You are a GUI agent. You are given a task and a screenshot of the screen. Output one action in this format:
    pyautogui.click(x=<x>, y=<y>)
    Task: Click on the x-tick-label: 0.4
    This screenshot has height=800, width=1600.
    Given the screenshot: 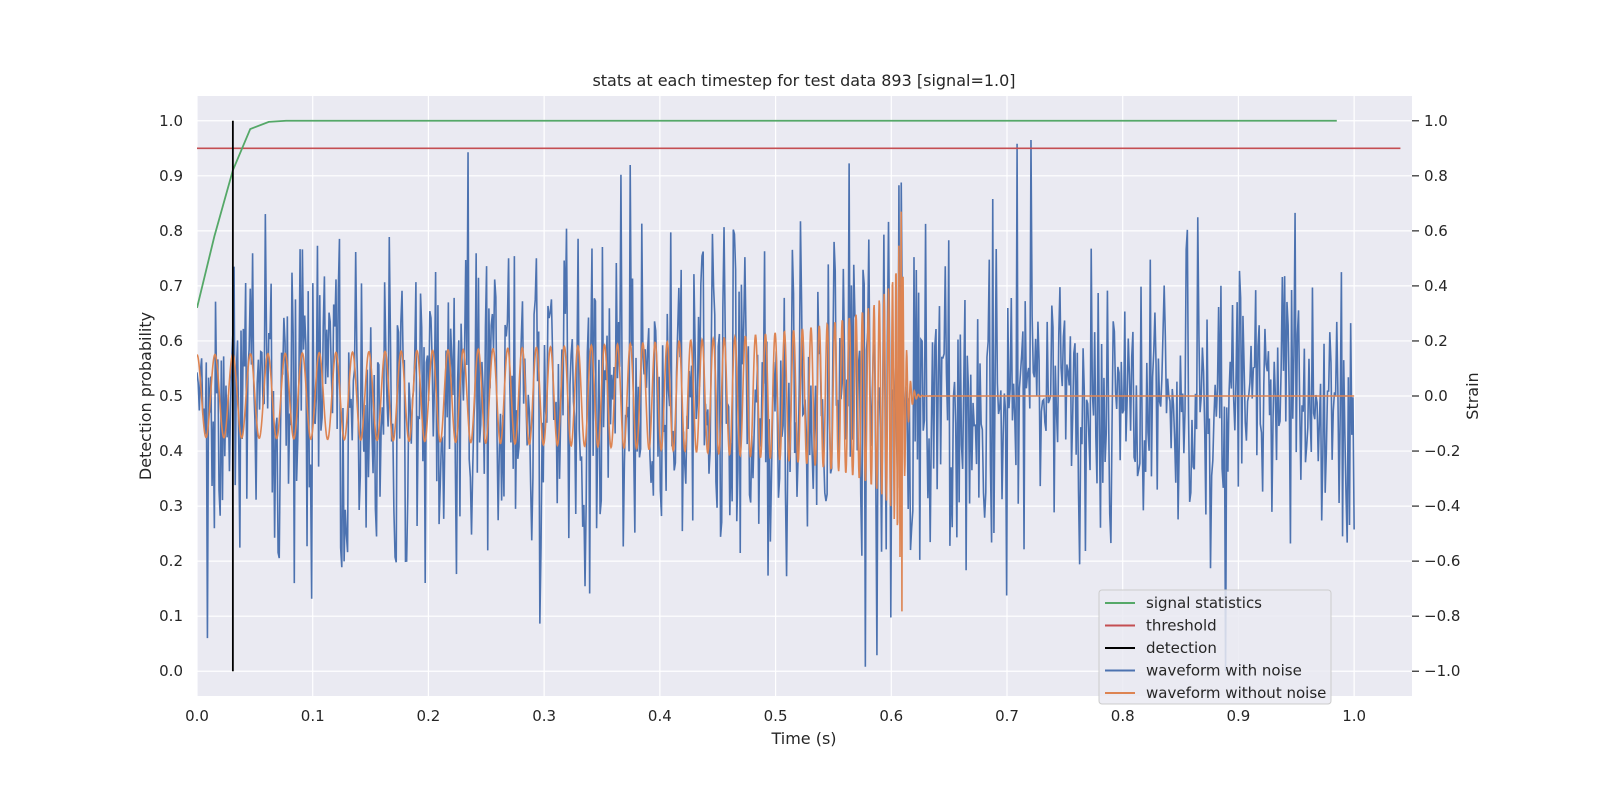 What is the action you would take?
    pyautogui.click(x=660, y=716)
    